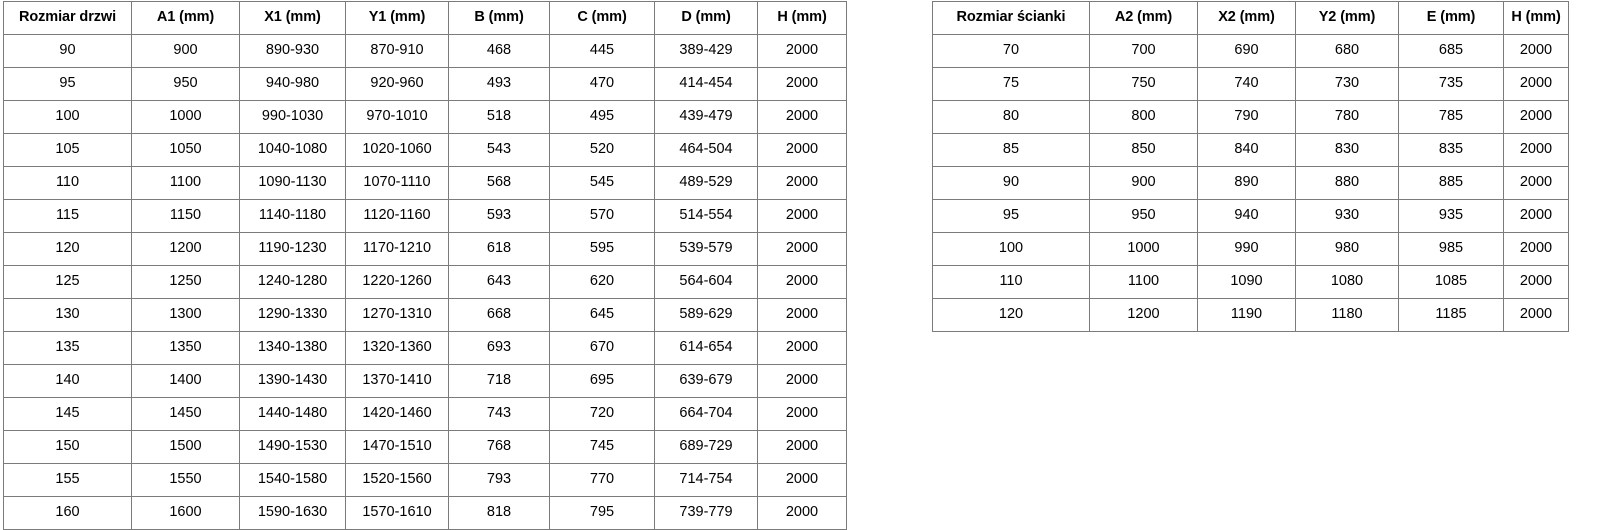 The width and height of the screenshot is (1600, 530). I want to click on table-cell: 1550, so click(185, 480).